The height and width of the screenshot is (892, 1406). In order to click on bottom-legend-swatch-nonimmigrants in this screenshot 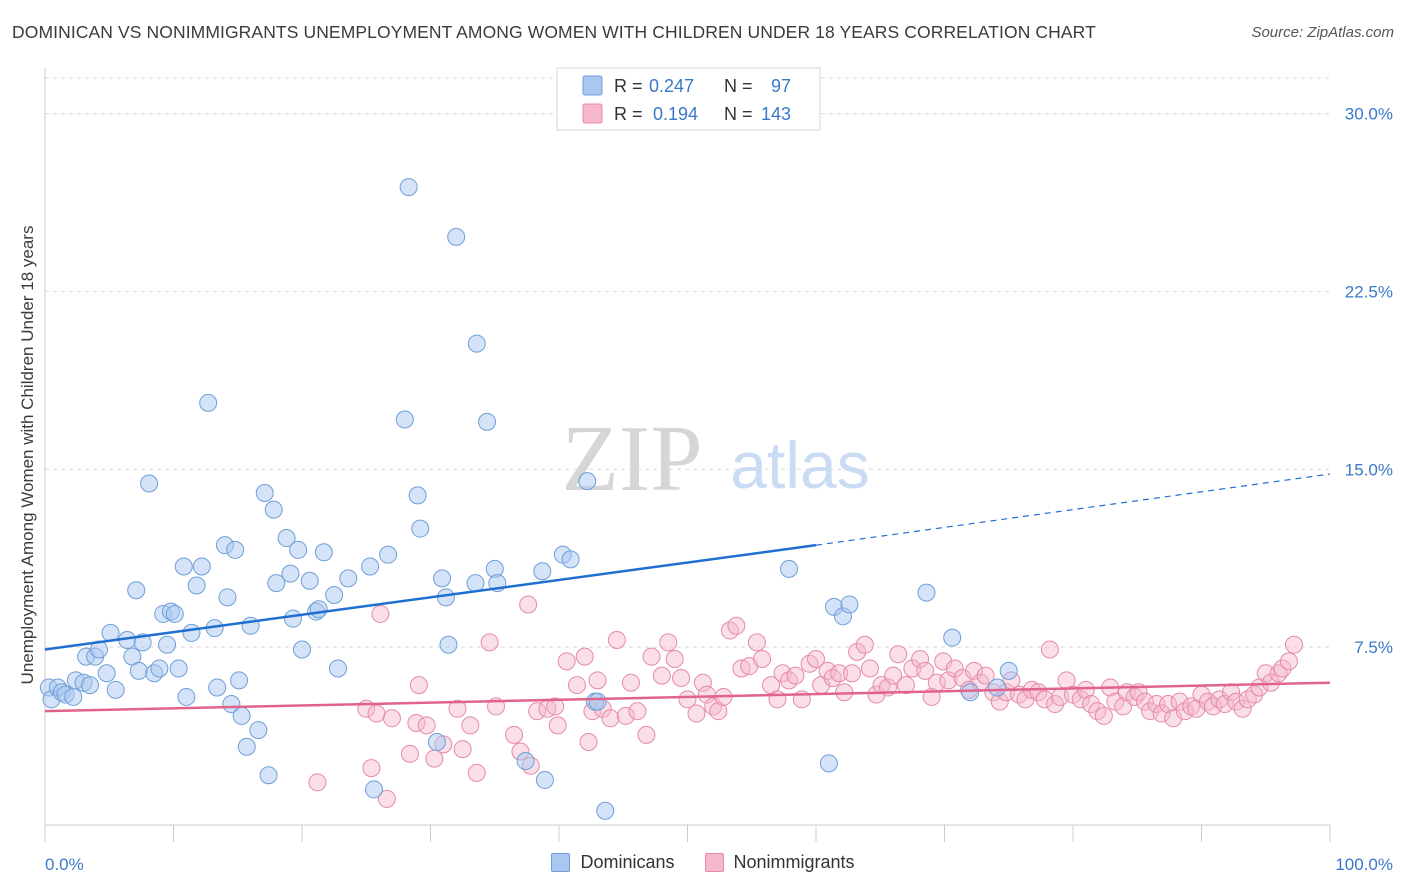, I will do `click(714, 862)`.